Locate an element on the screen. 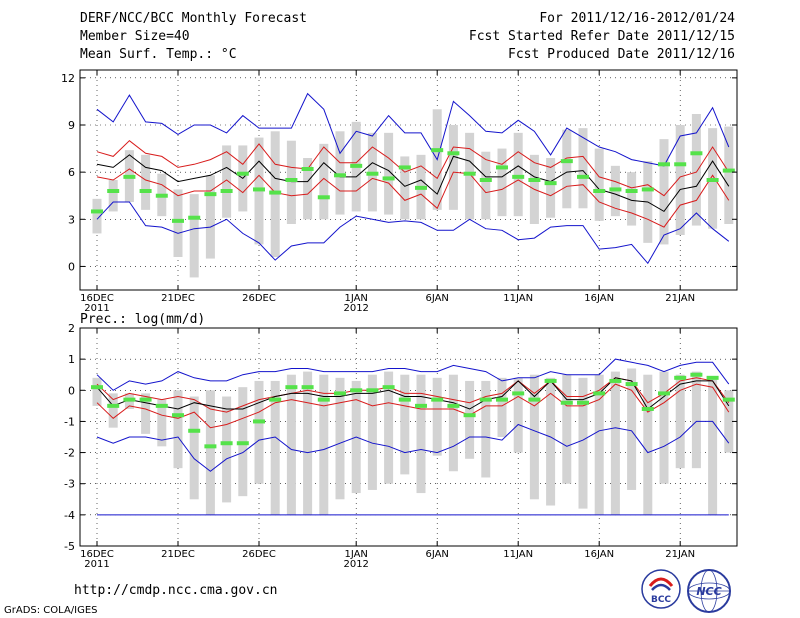  prec-xtick-label: 1JAN is located at coordinates (355, 554).